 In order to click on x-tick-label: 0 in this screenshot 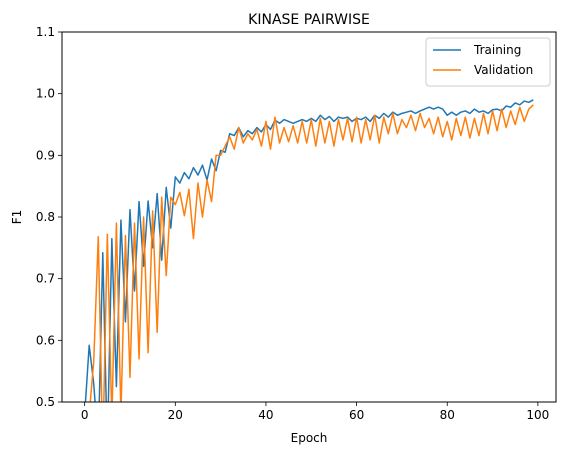, I will do `click(85, 415)`.